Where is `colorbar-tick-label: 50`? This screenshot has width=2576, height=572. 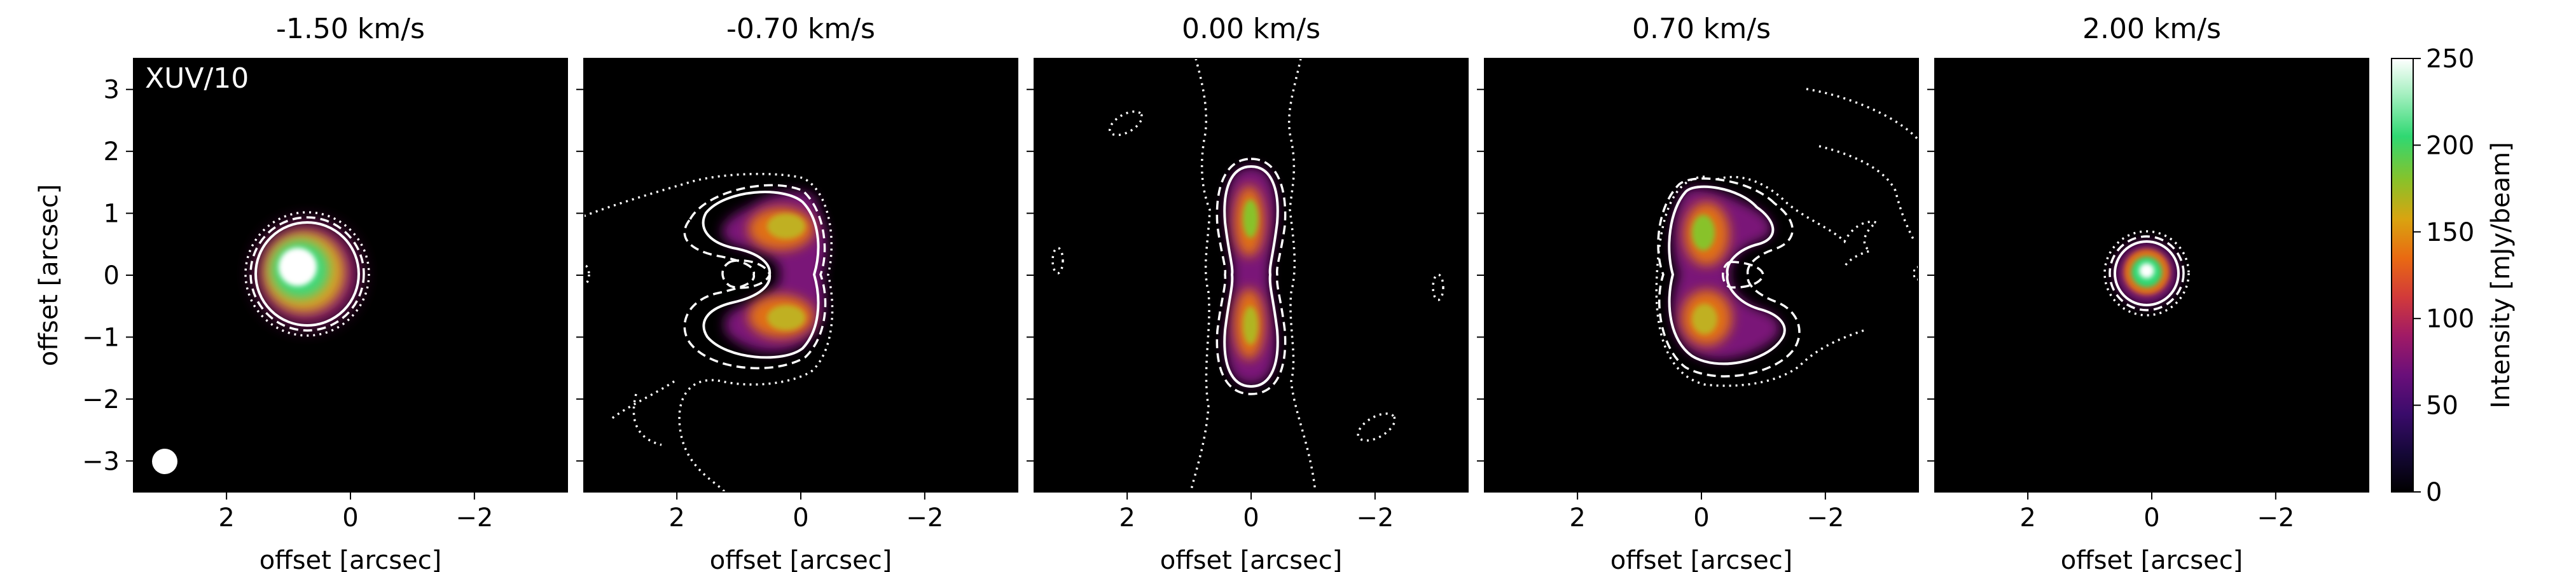 colorbar-tick-label: 50 is located at coordinates (2442, 406).